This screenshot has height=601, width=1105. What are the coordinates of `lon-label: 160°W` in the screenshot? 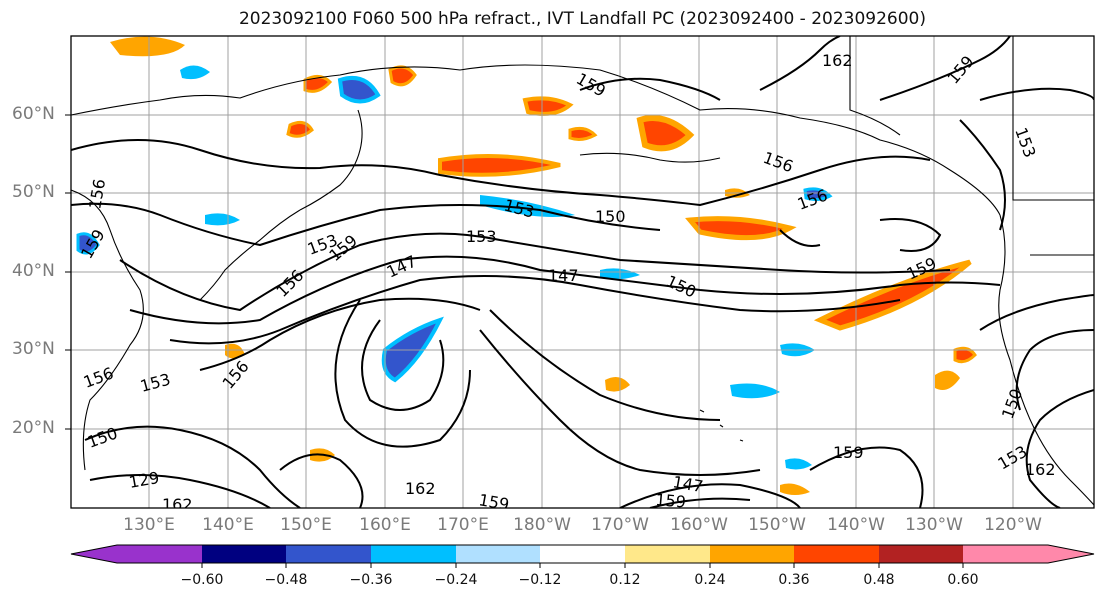 It's located at (699, 525).